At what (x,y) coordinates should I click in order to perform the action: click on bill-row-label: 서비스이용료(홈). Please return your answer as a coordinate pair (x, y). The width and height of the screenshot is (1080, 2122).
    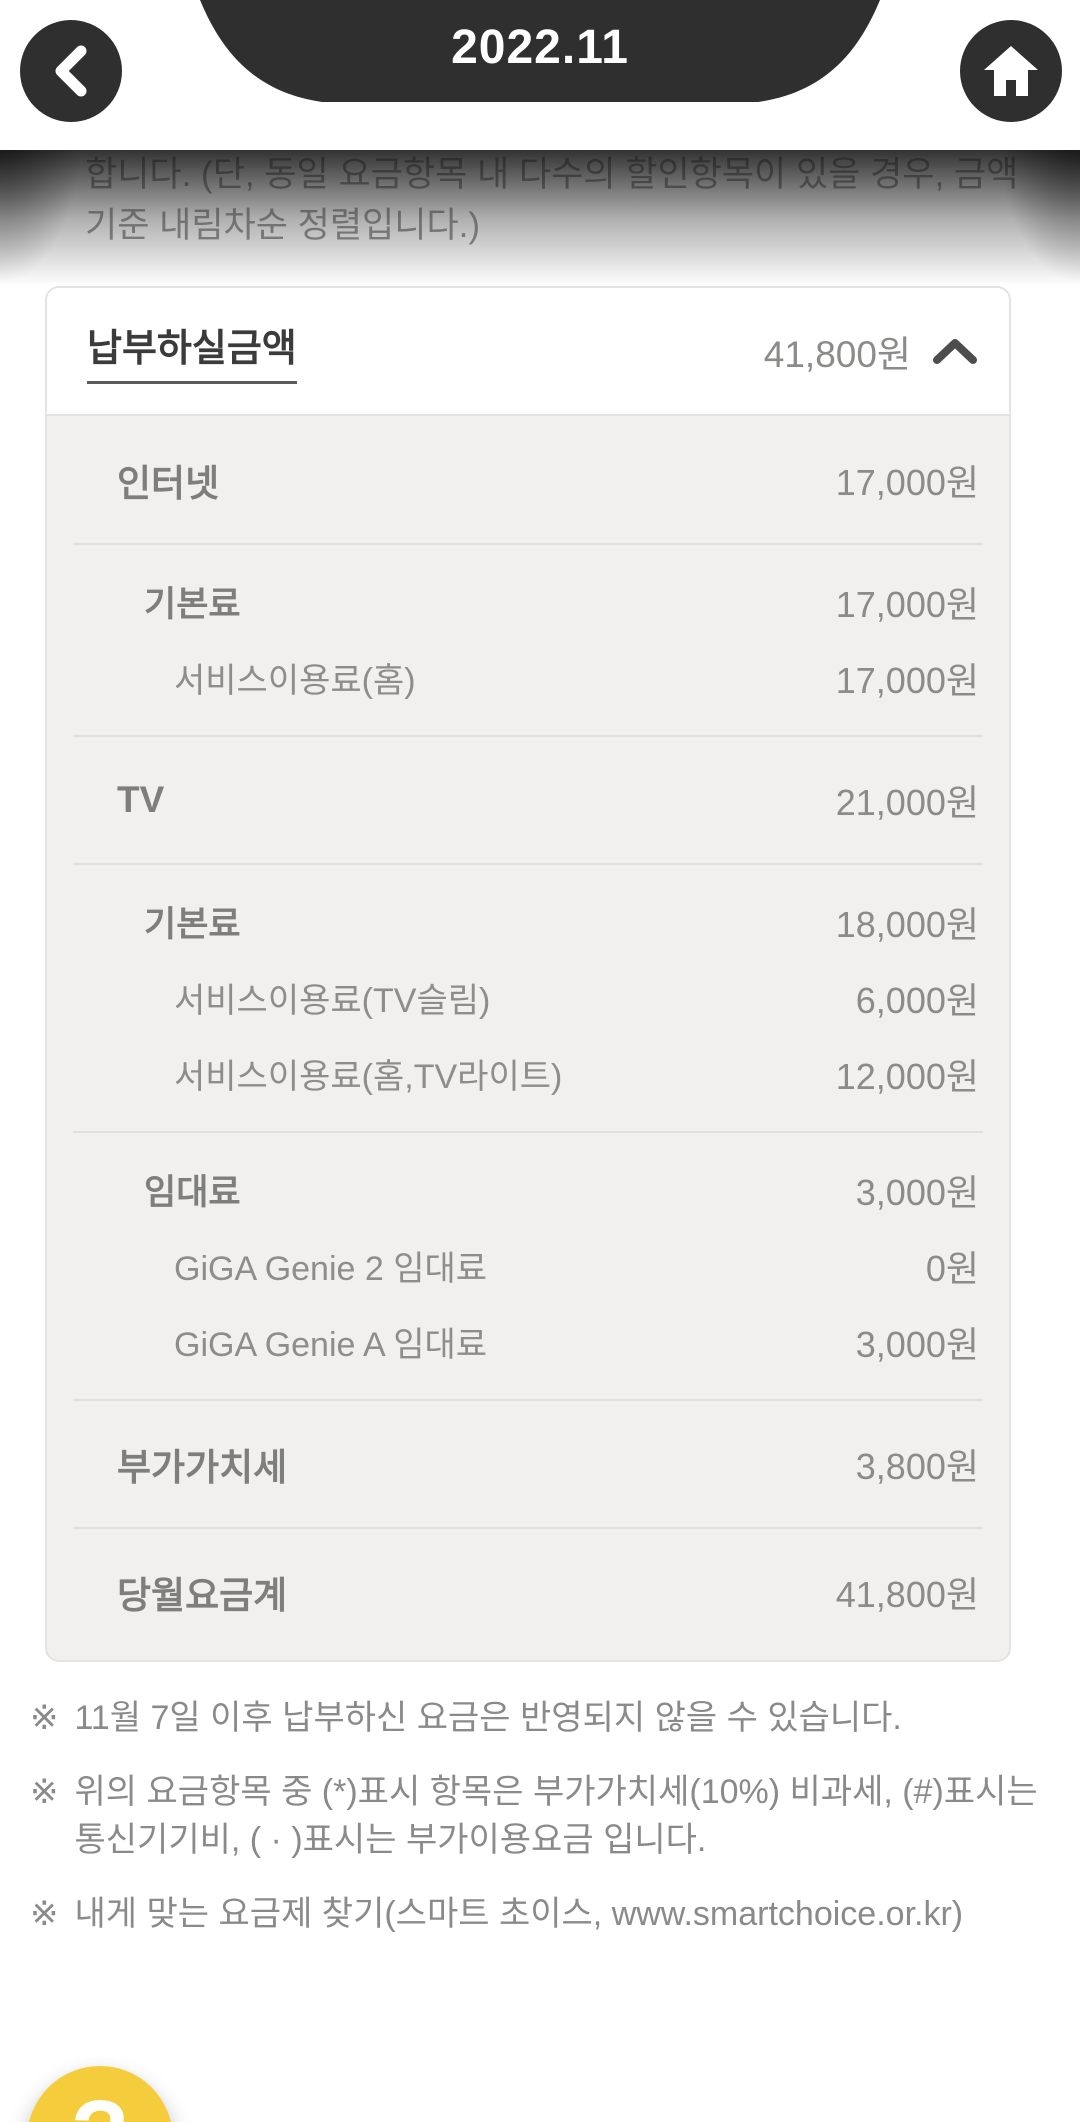
    Looking at the image, I should click on (295, 681).